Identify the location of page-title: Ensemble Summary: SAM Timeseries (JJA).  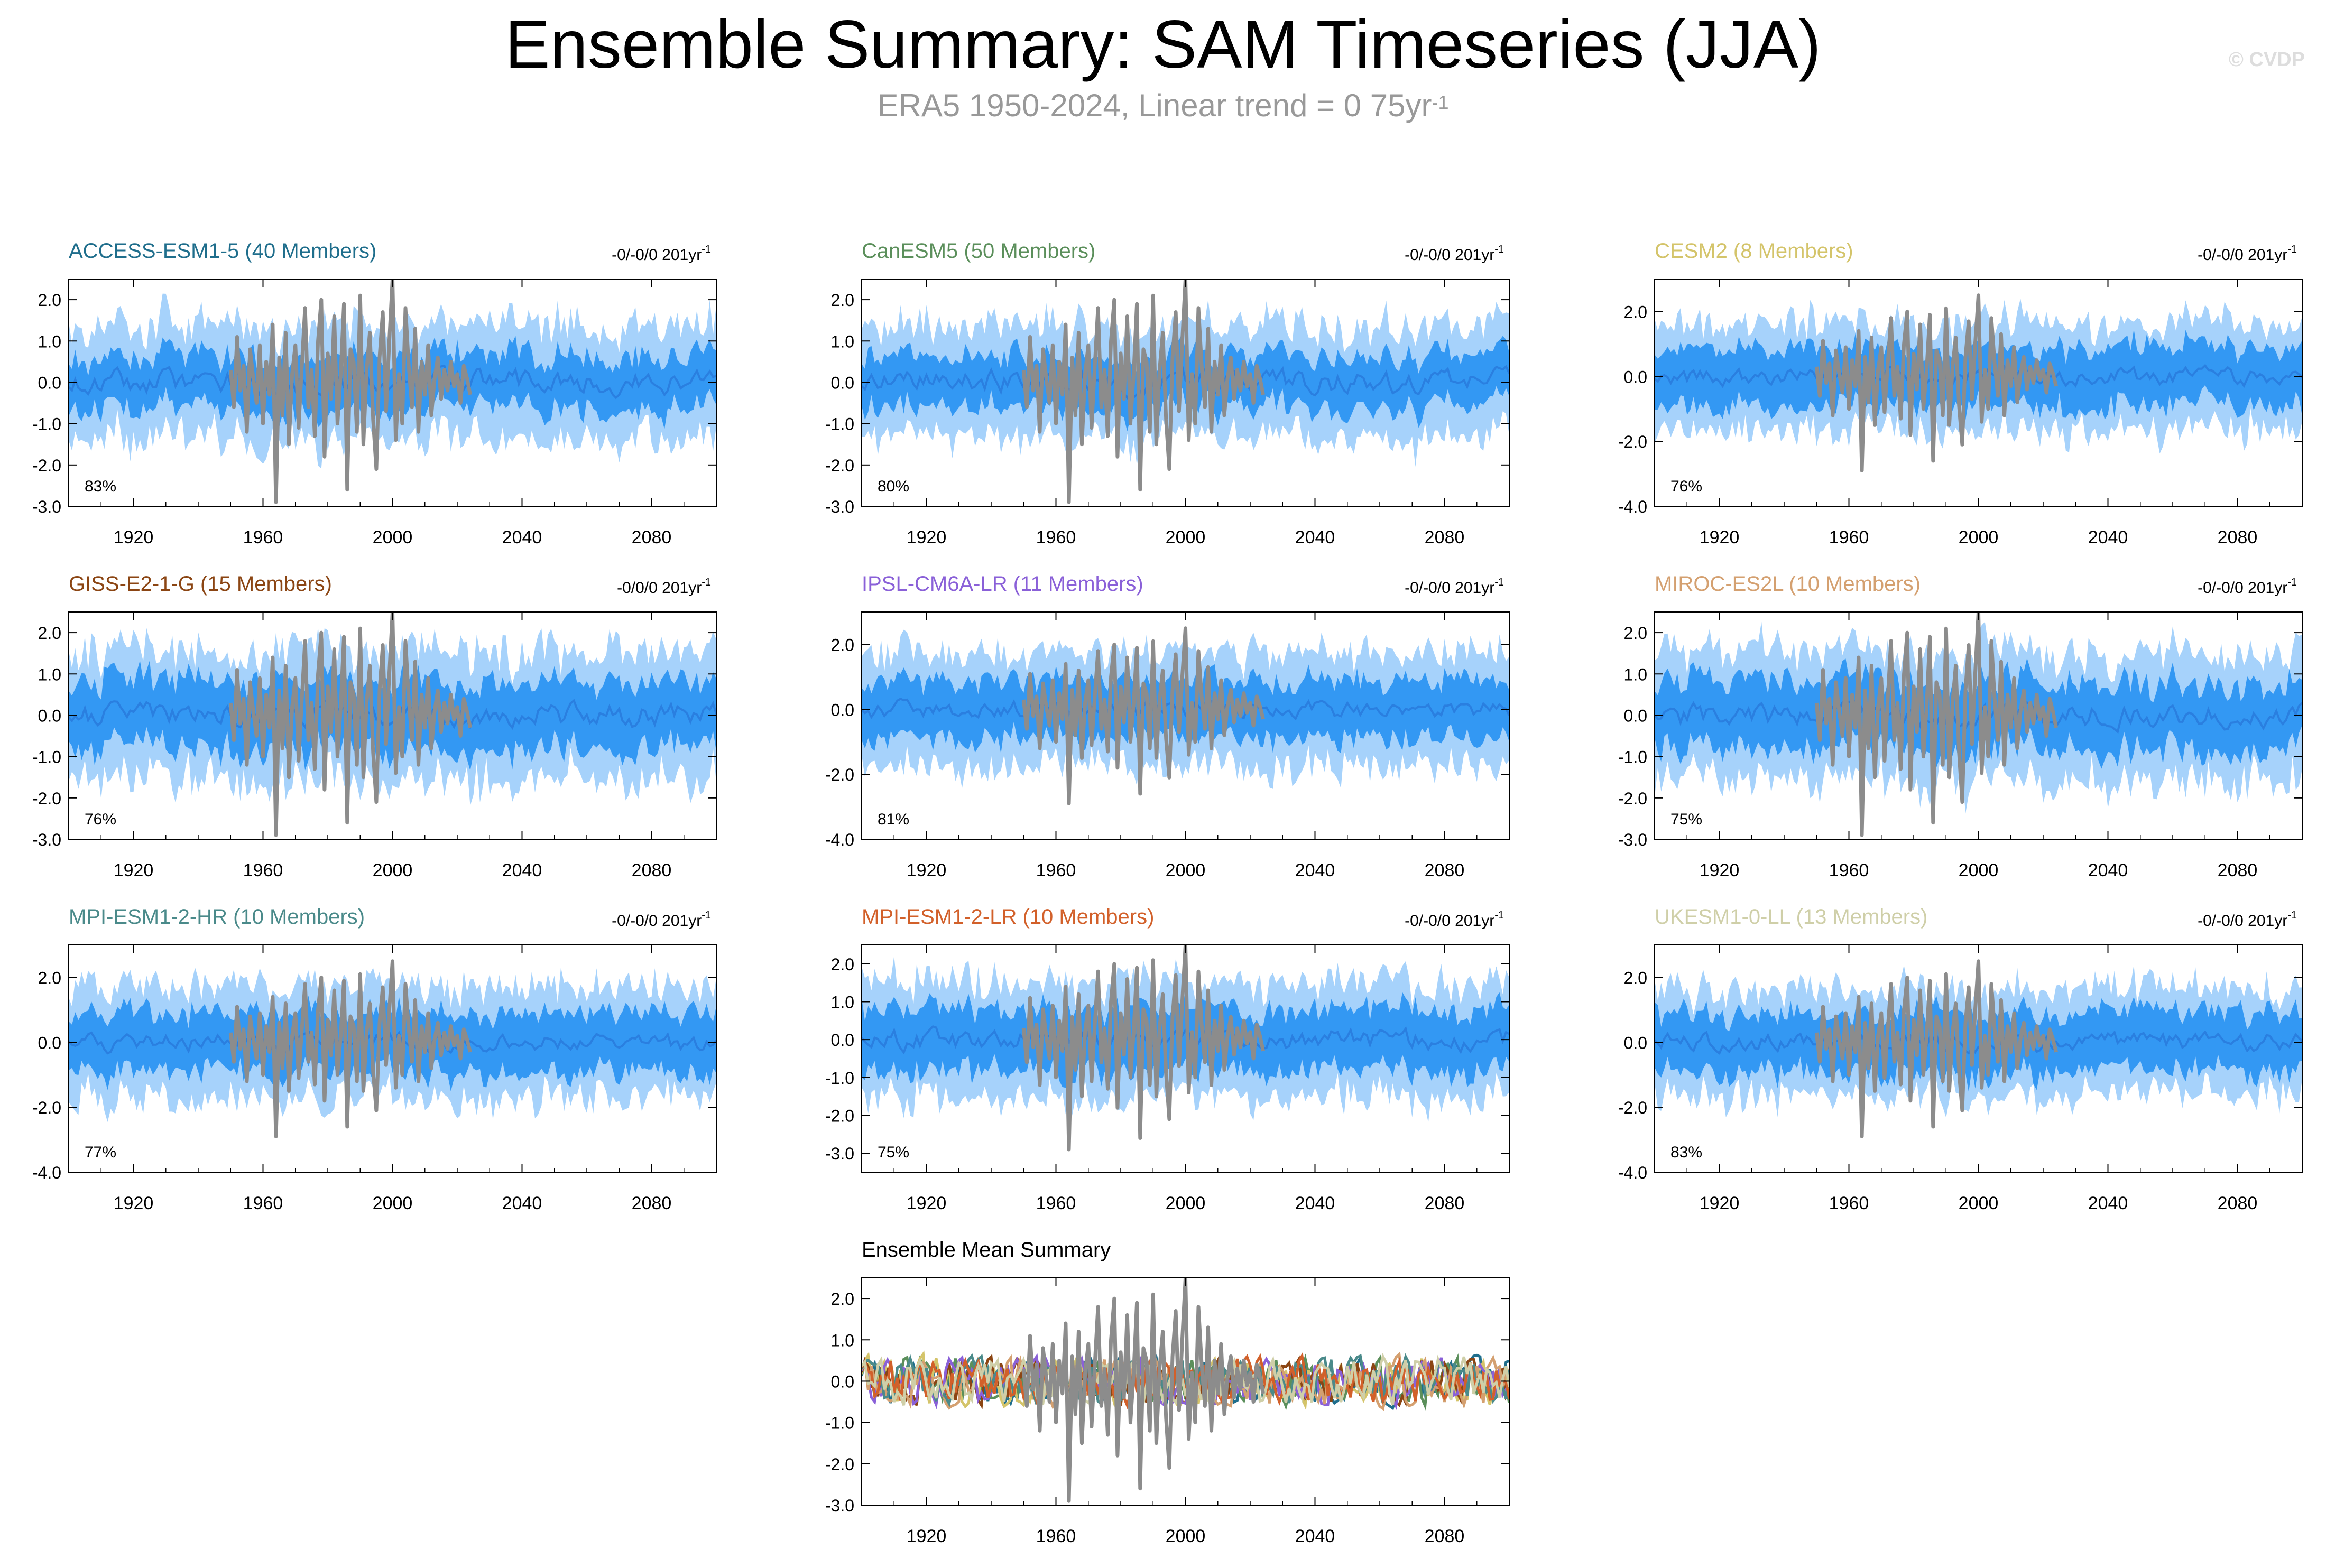
(1163, 45).